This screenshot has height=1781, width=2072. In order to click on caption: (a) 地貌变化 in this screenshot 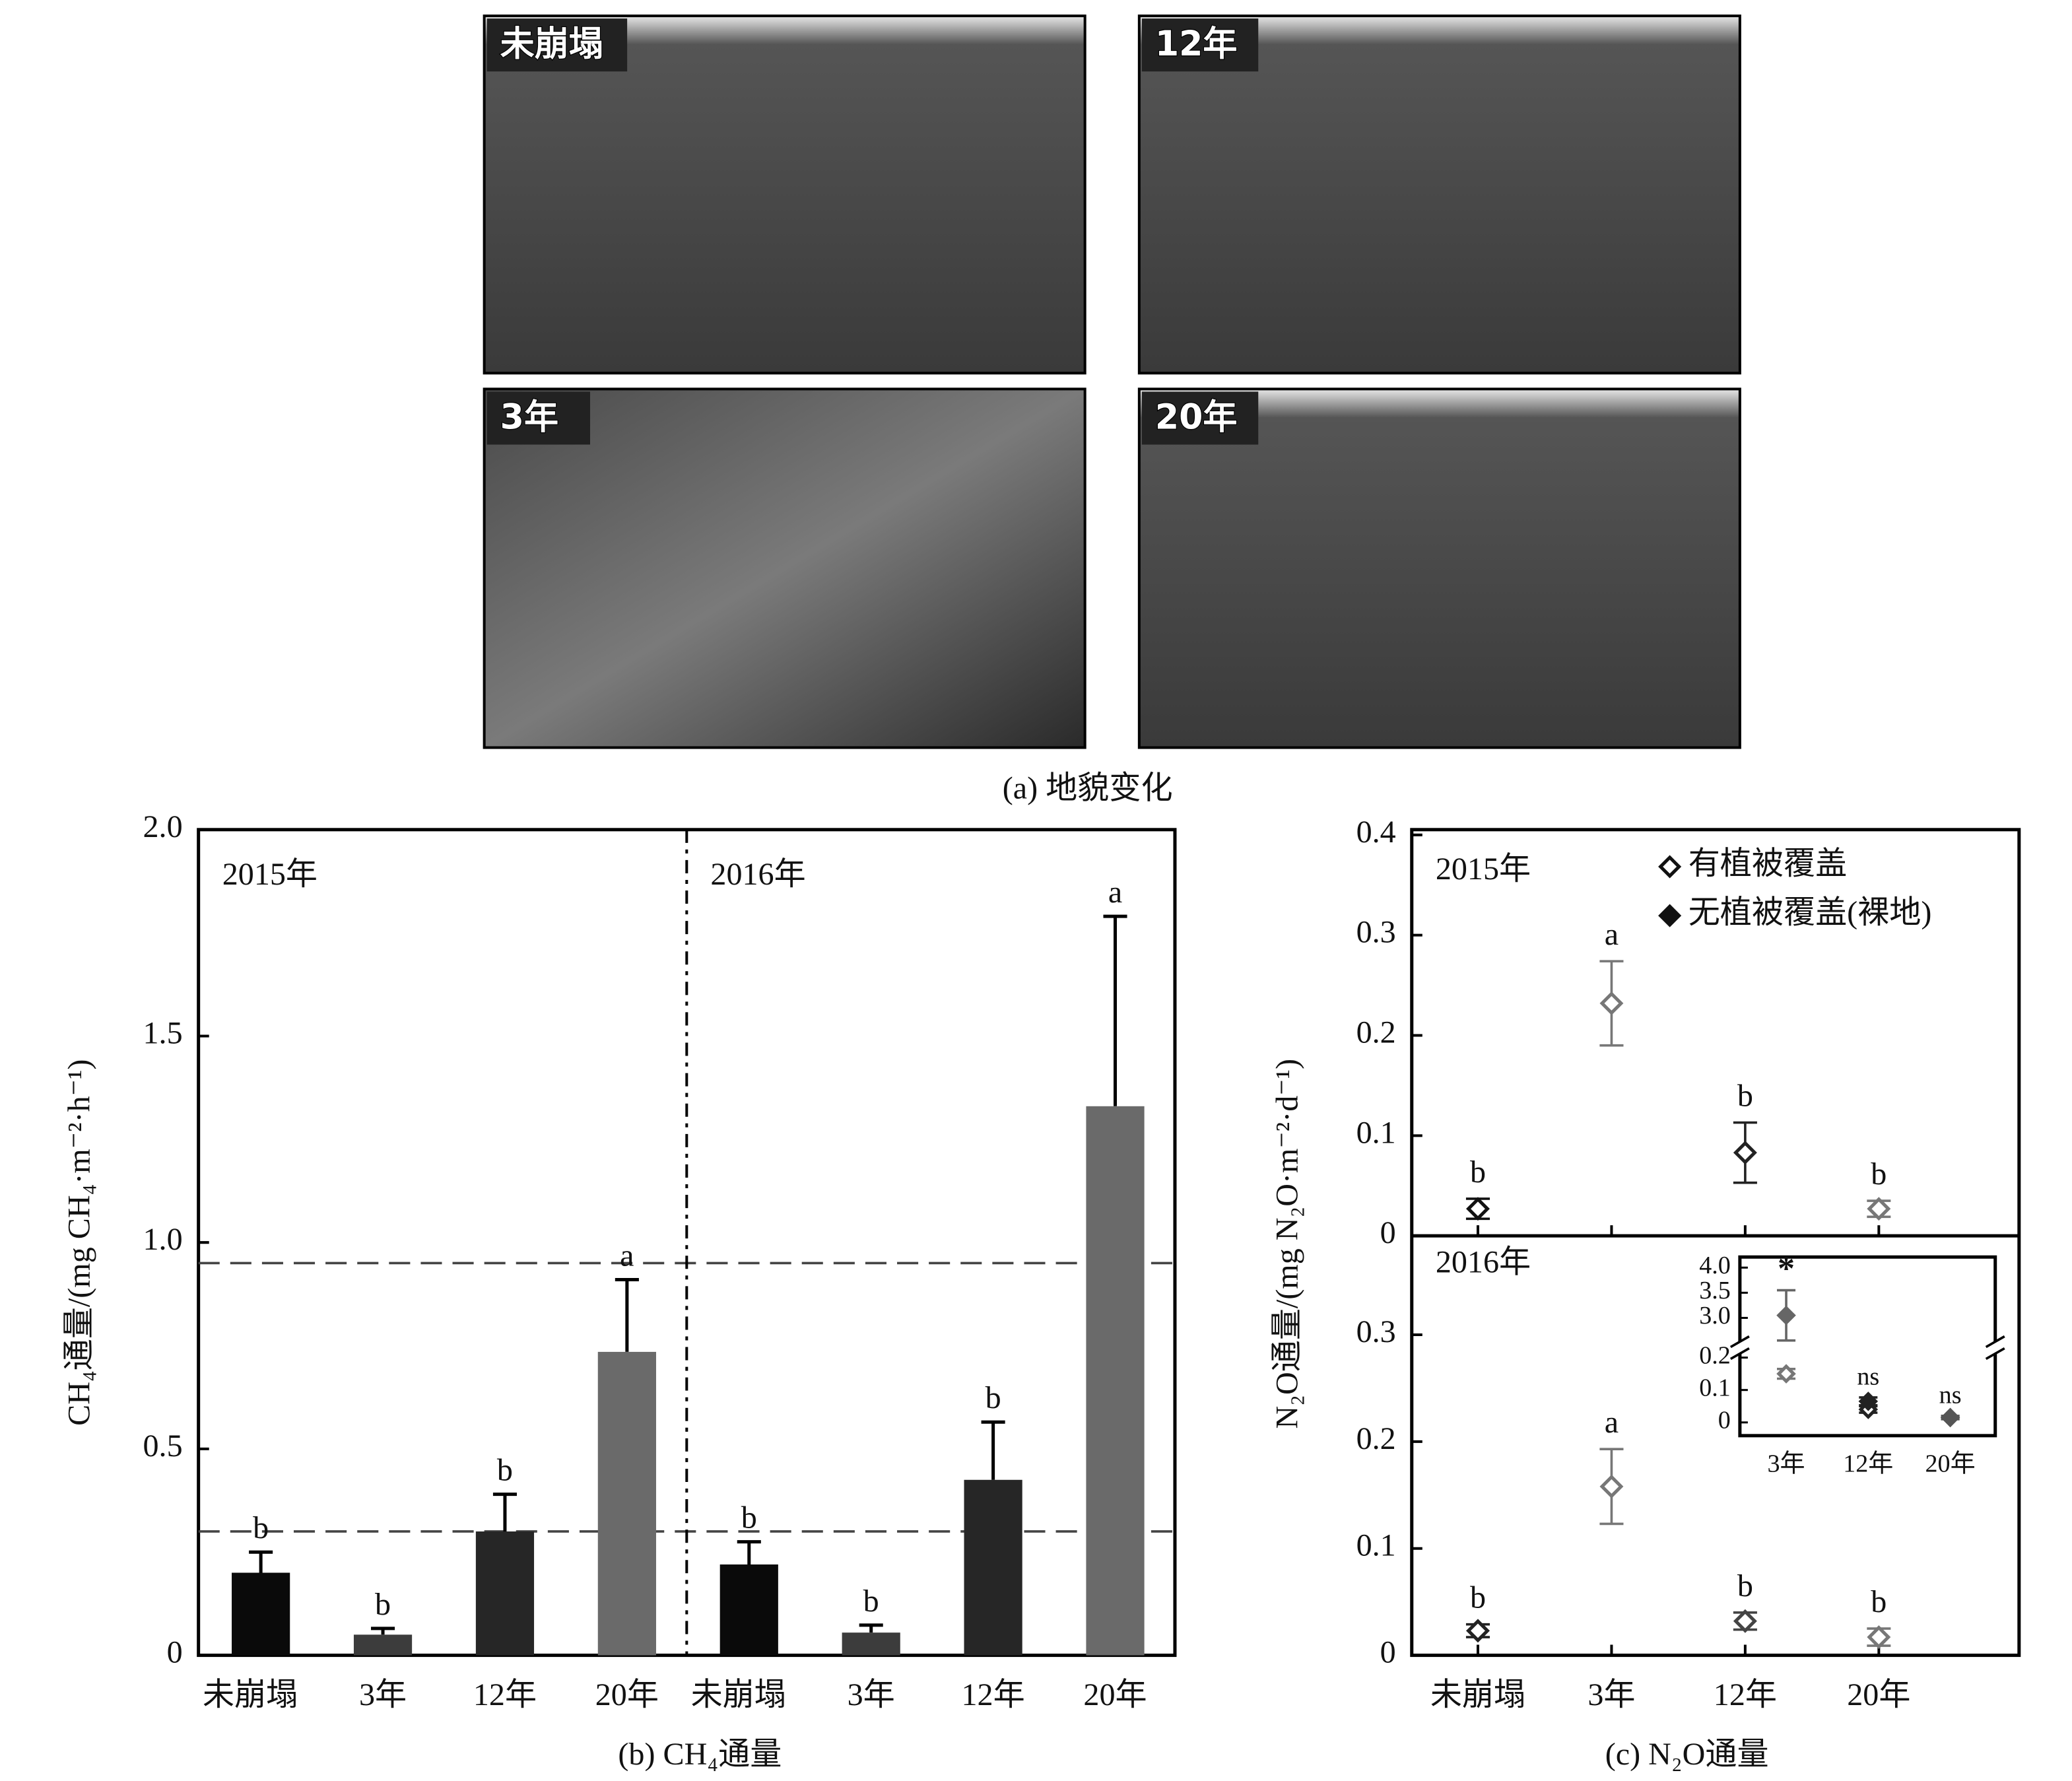, I will do `click(1088, 788)`.